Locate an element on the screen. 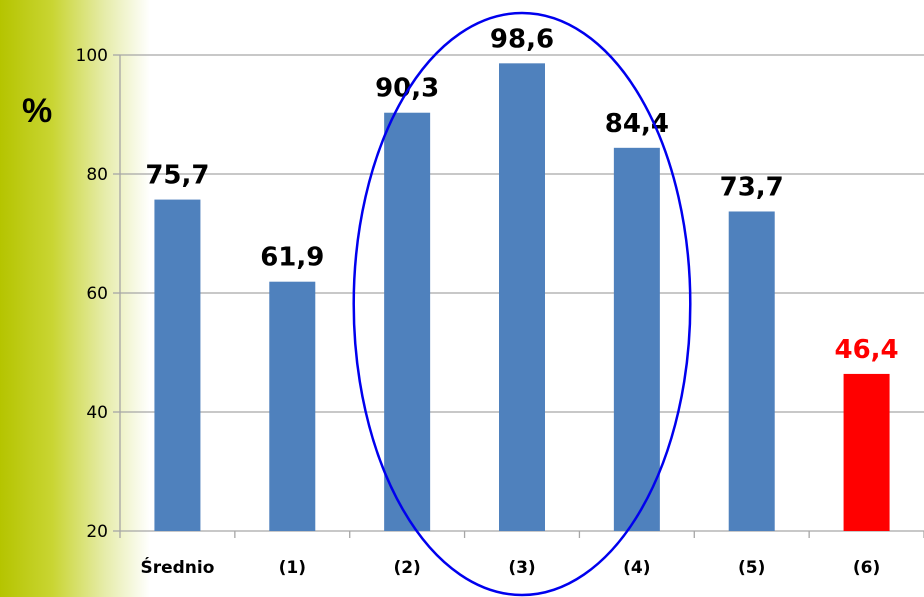  category-label: (6) is located at coordinates (866, 568).